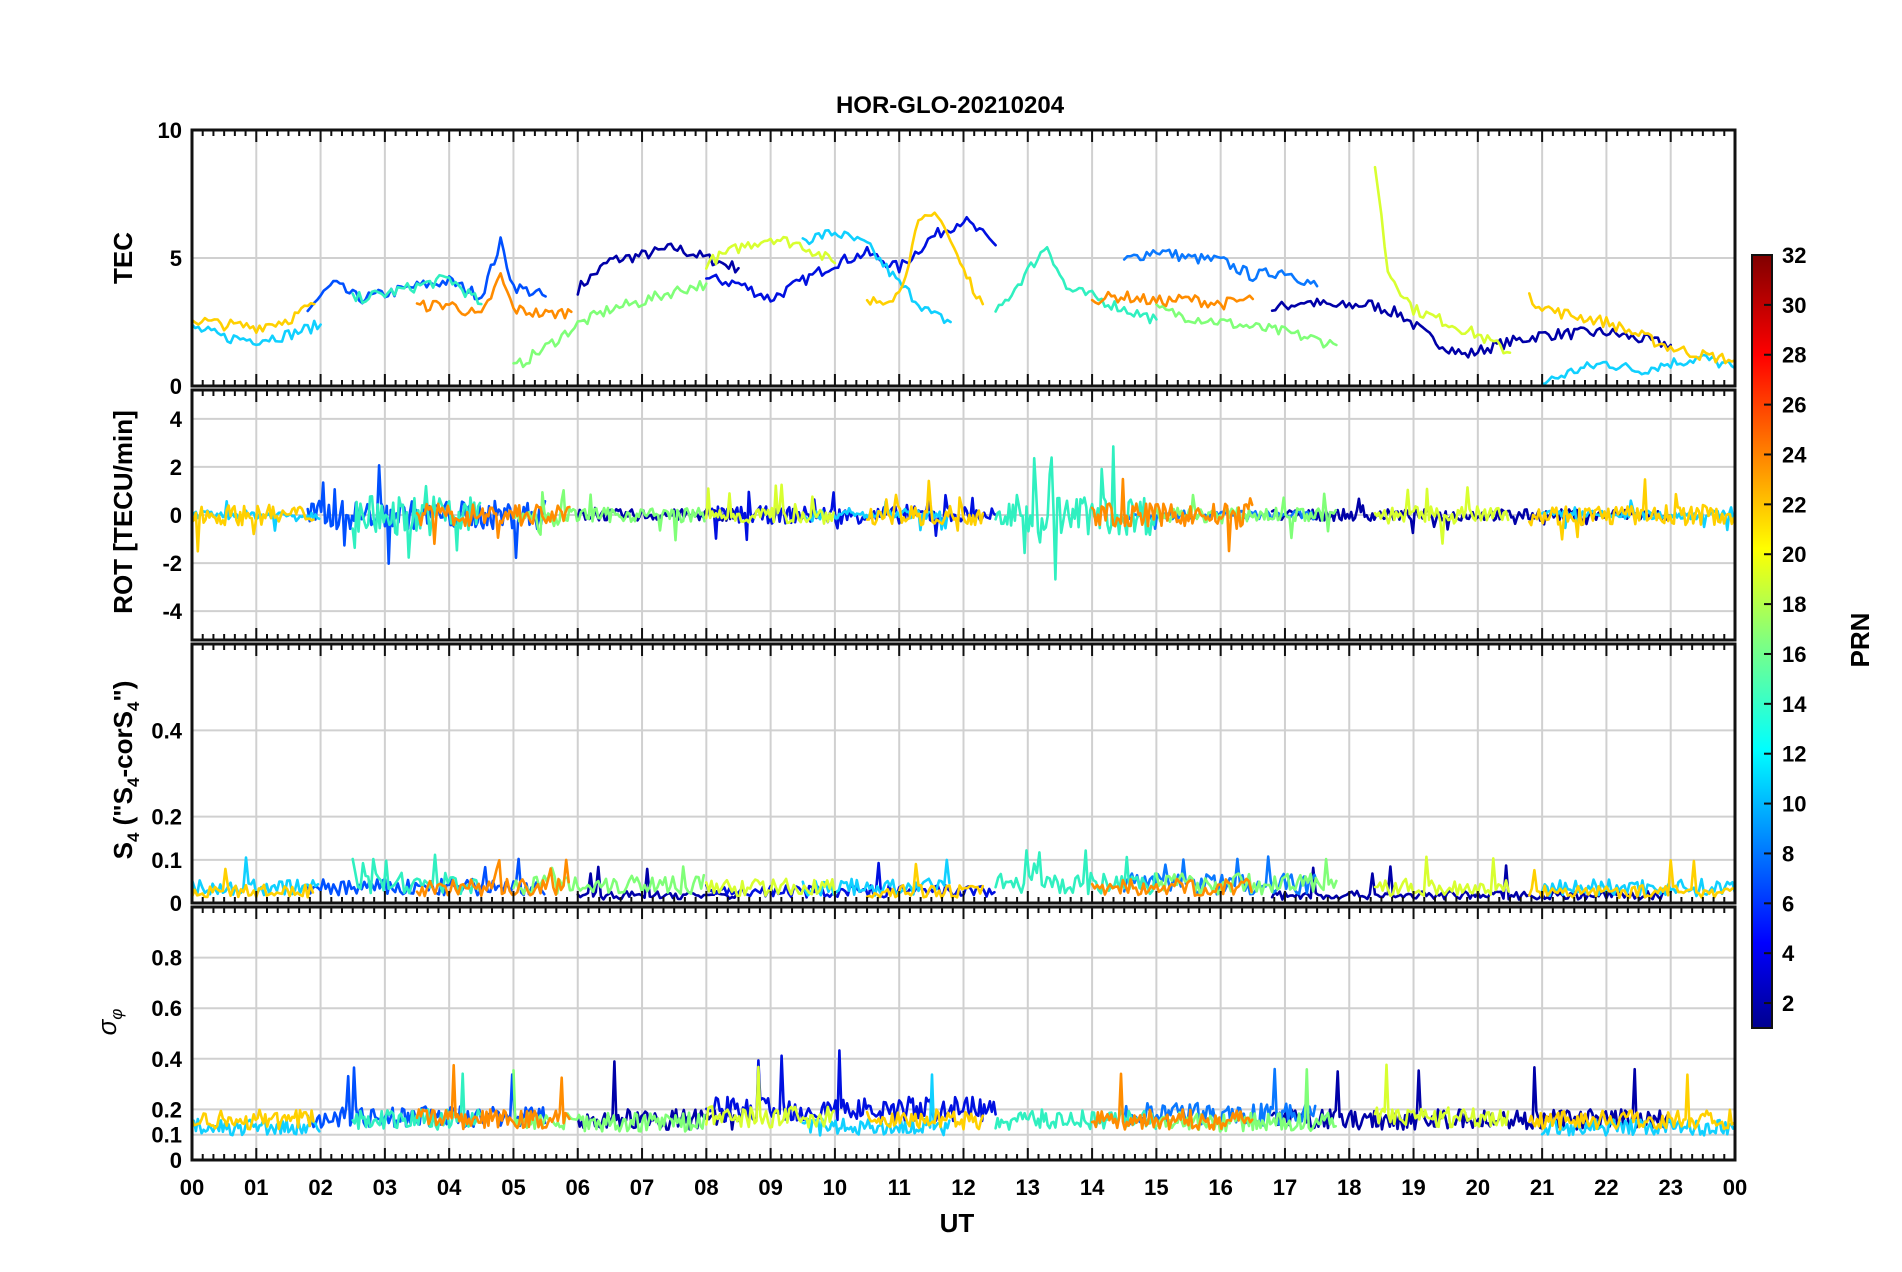 The height and width of the screenshot is (1272, 1902). What do you see at coordinates (1794, 604) in the screenshot?
I see `colorbar-tick-label: 18` at bounding box center [1794, 604].